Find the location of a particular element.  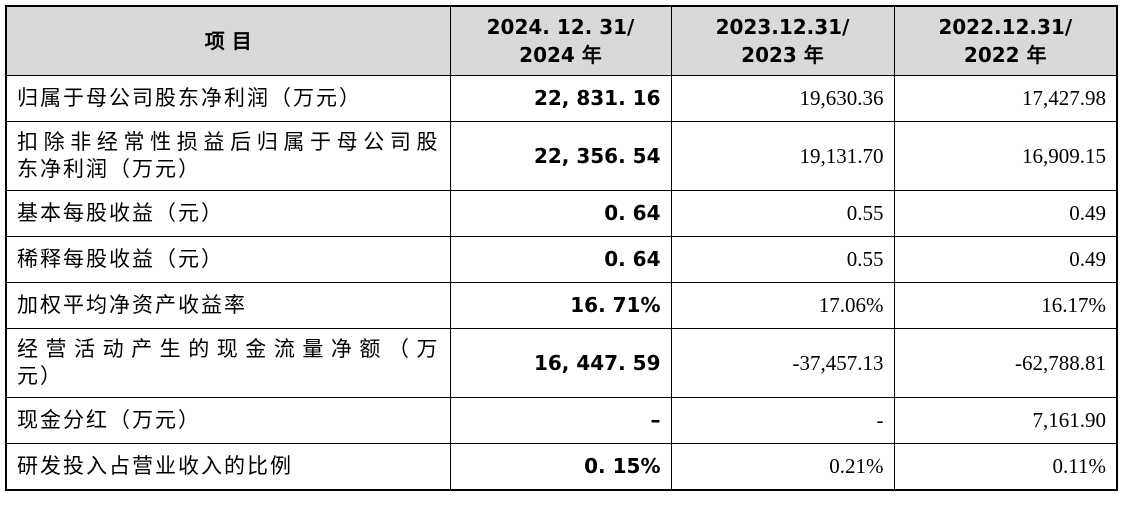

header-cell: 2023.12.31/2023 年 is located at coordinates (782, 40).